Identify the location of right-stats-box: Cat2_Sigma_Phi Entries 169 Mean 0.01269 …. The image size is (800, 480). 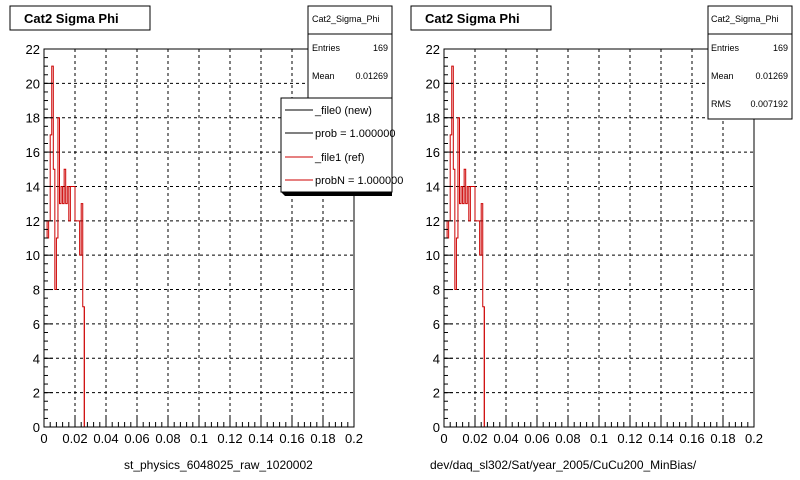
(750, 62).